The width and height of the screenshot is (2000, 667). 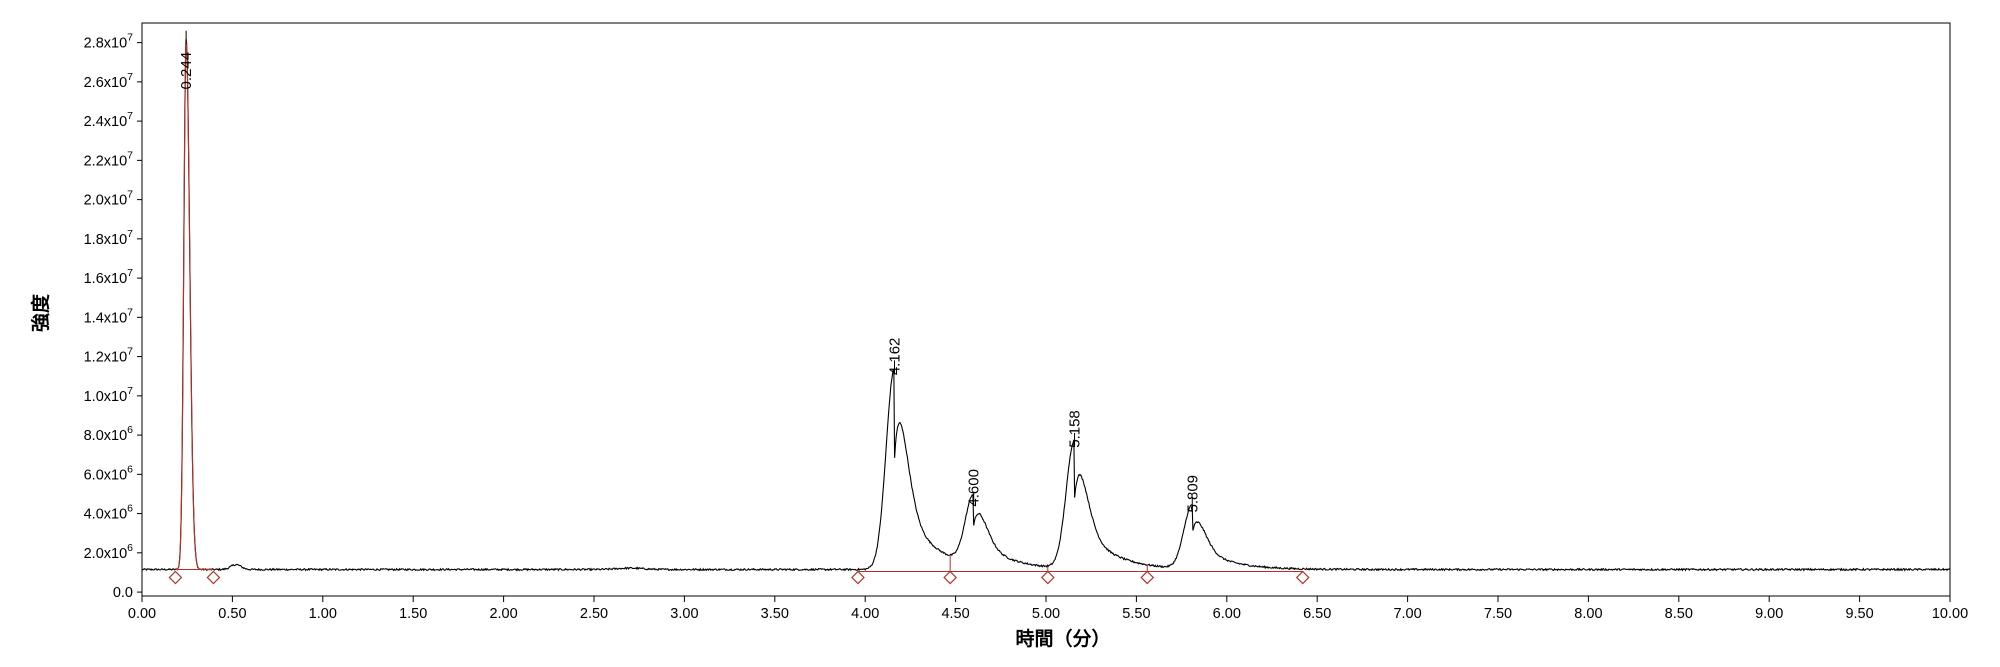 What do you see at coordinates (1062, 638) in the screenshot?
I see `x-axis-title: 時間（分）` at bounding box center [1062, 638].